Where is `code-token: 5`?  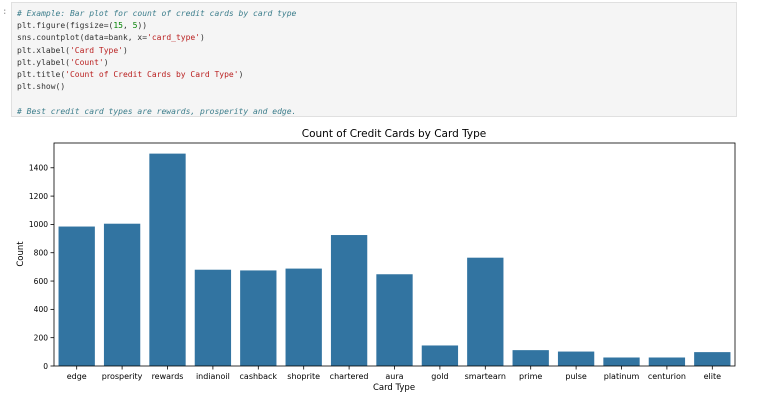
code-token: 5 is located at coordinates (135, 26).